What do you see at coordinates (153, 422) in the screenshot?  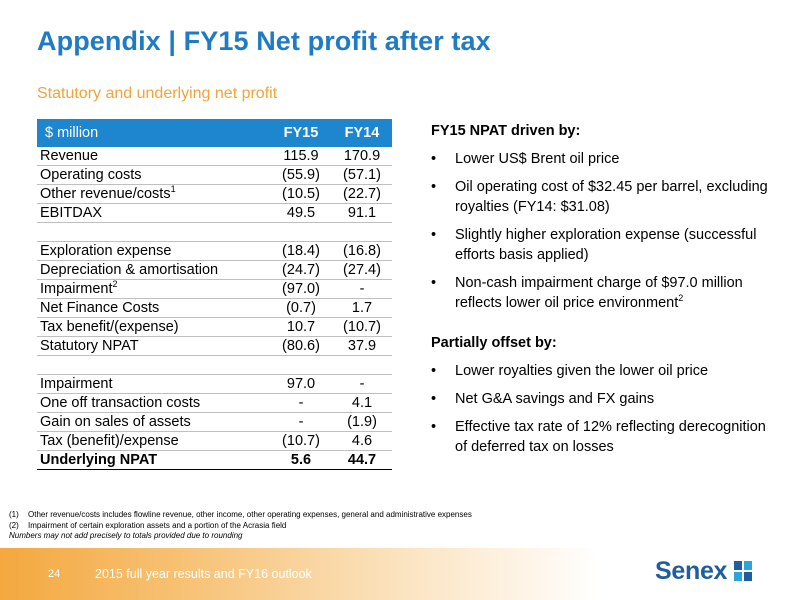 I see `row-label: Gain on sales of assets` at bounding box center [153, 422].